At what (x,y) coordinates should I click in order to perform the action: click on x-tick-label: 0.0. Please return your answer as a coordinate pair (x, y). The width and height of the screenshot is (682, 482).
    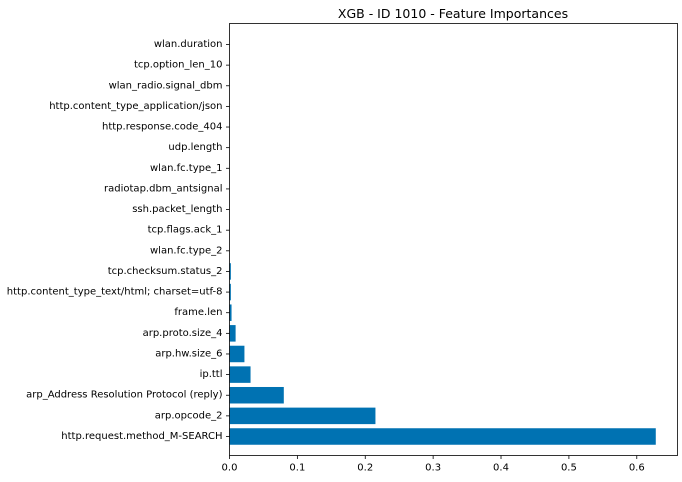
    Looking at the image, I should click on (230, 468).